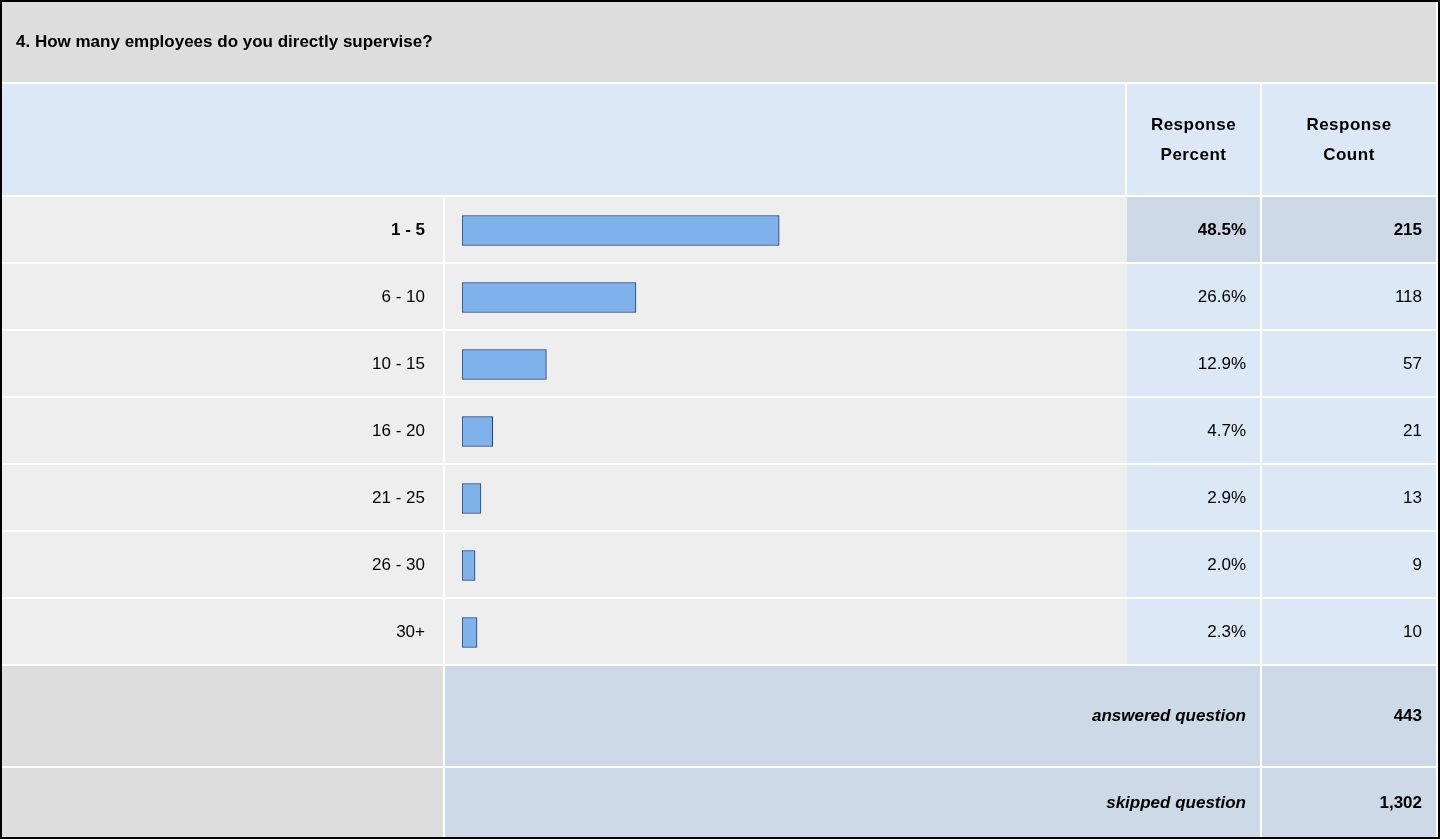  I want to click on table-cell: 21 - 25, so click(223, 498).